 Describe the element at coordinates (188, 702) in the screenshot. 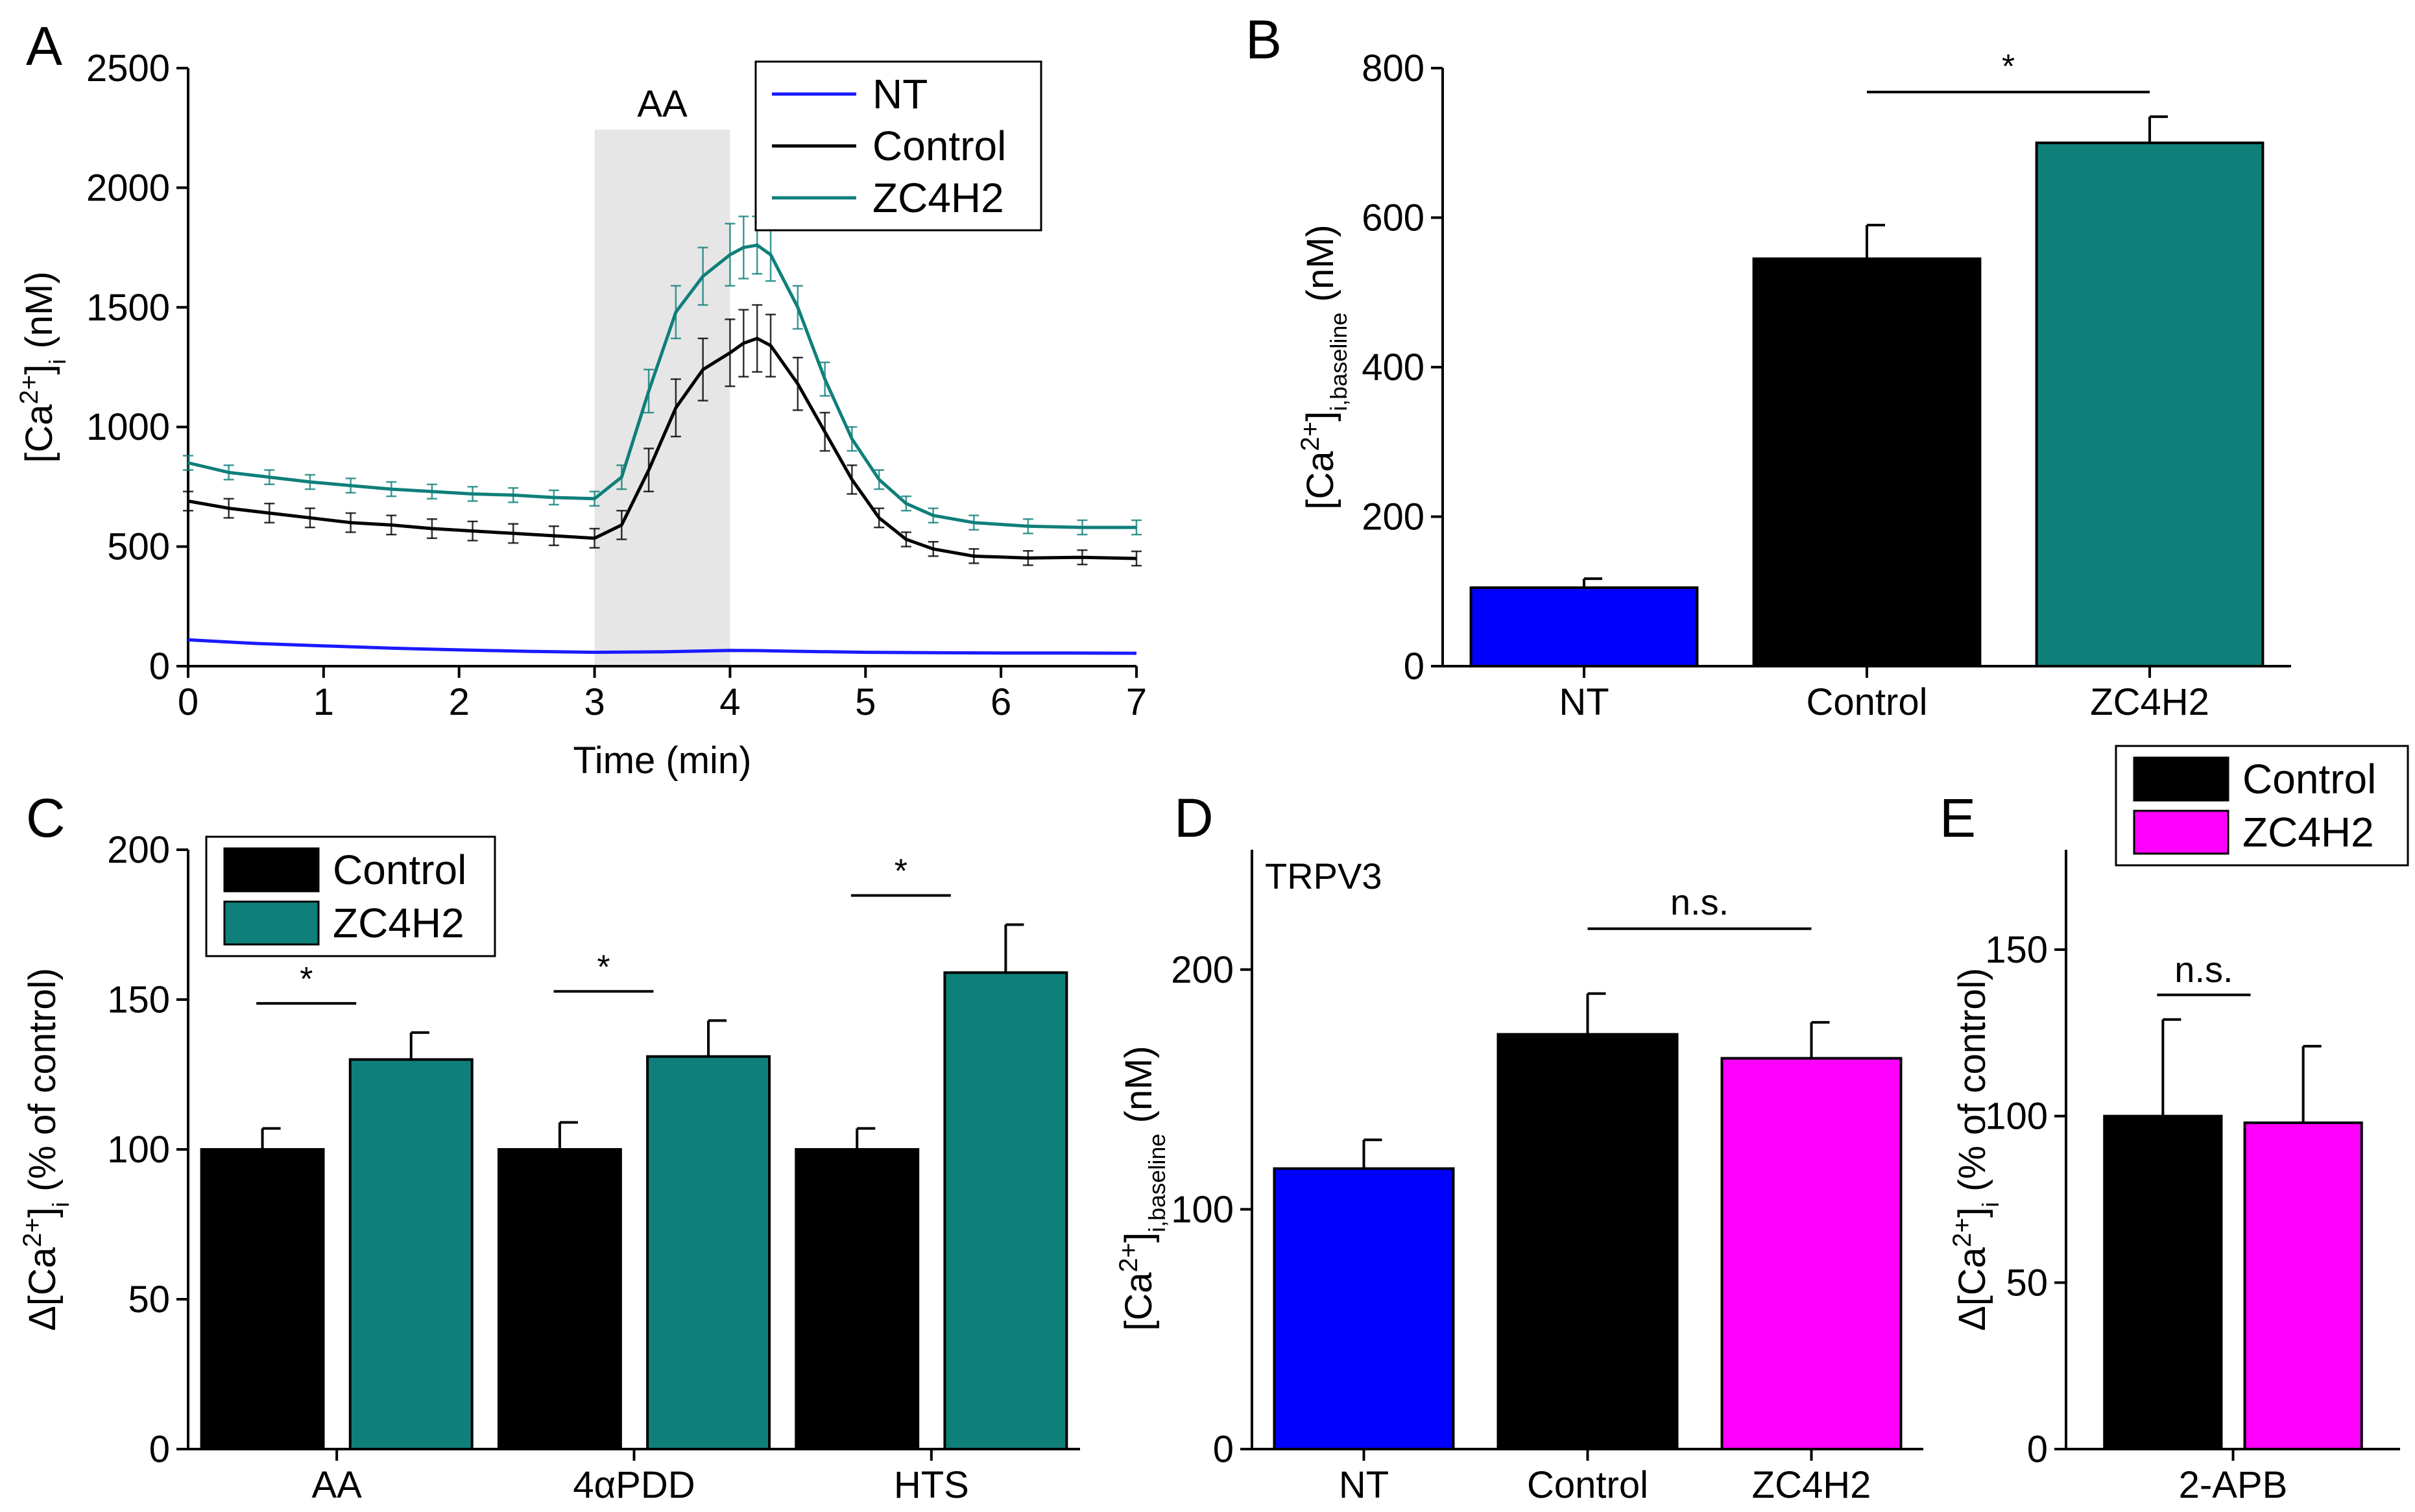

I see `x-tick-label: 0` at that location.